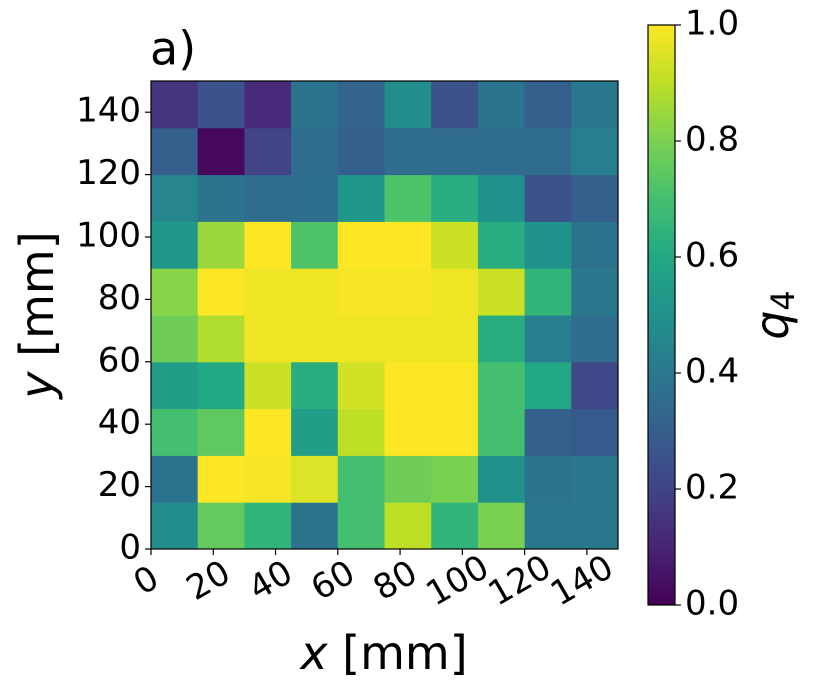  Describe the element at coordinates (37, 386) in the screenshot. I see `y-label-symbol: y` at that location.